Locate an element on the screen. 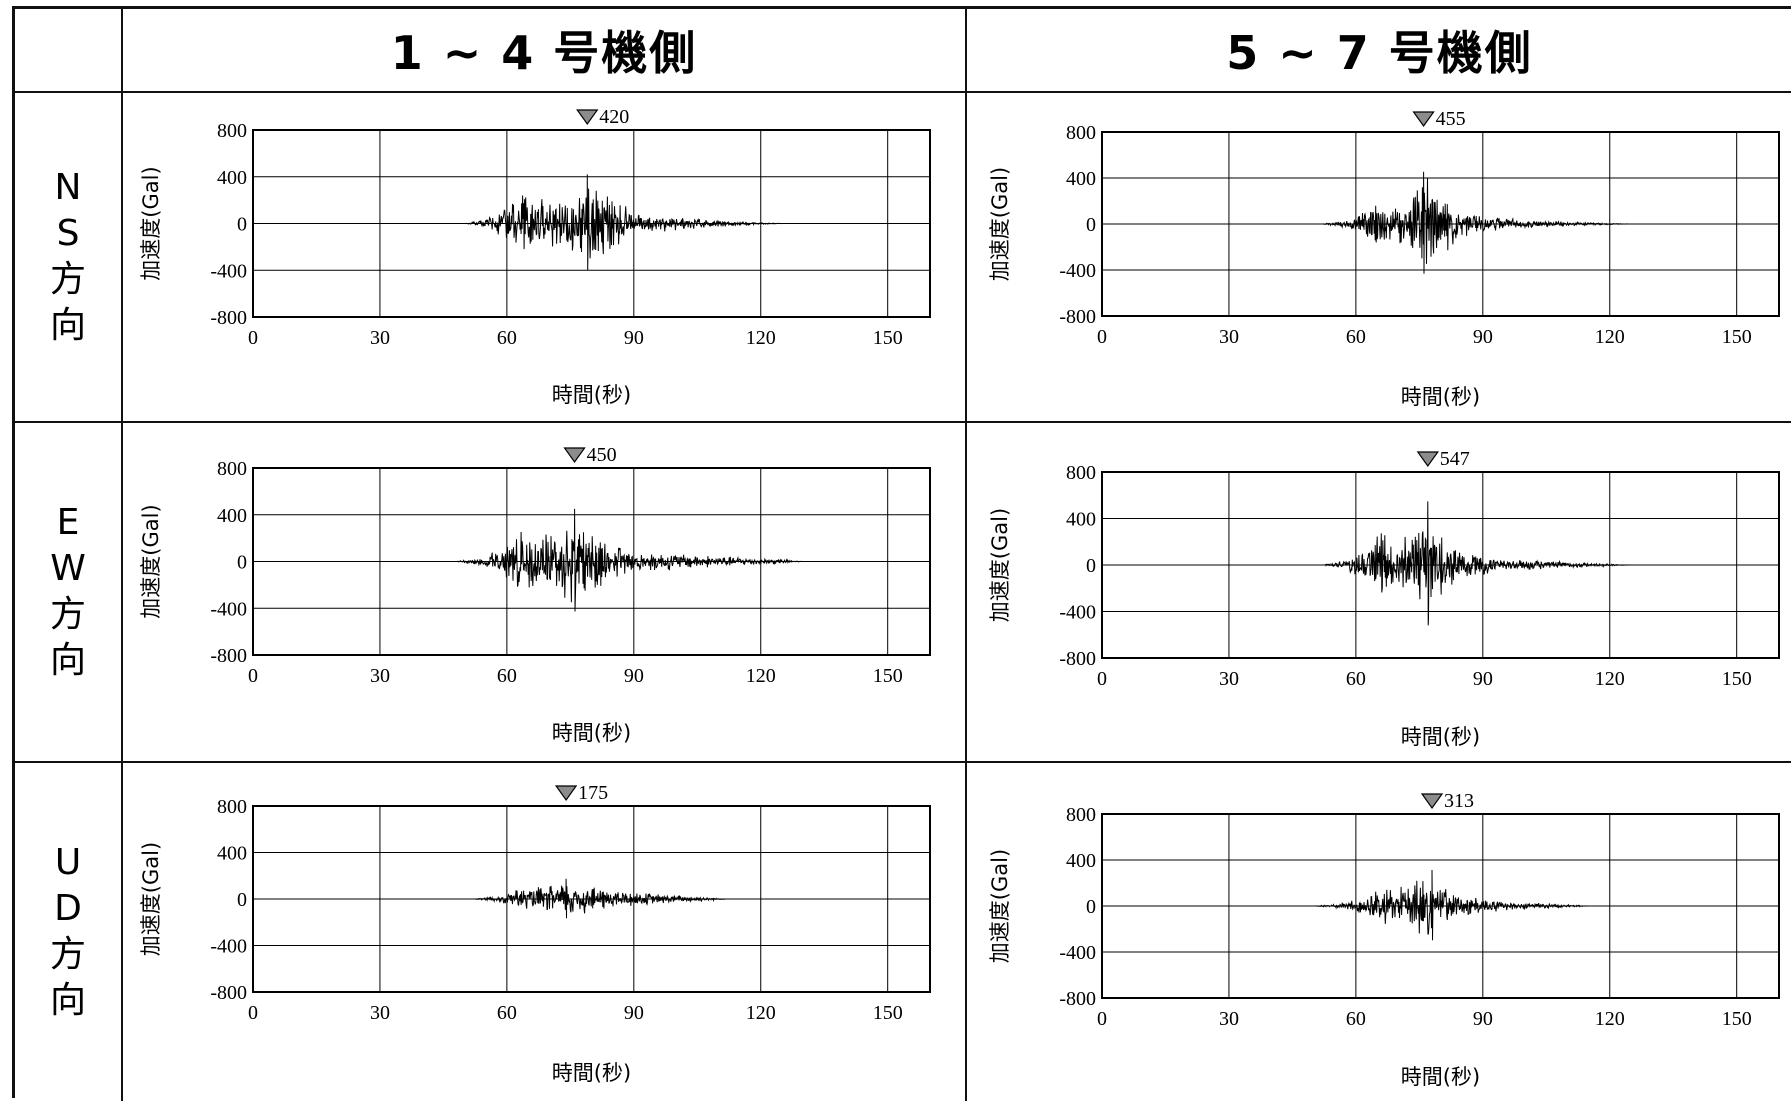 Image resolution: width=1791 pixels, height=1101 pixels. column-title-1: 1 ~ 4 号機側 is located at coordinates (545, 51).